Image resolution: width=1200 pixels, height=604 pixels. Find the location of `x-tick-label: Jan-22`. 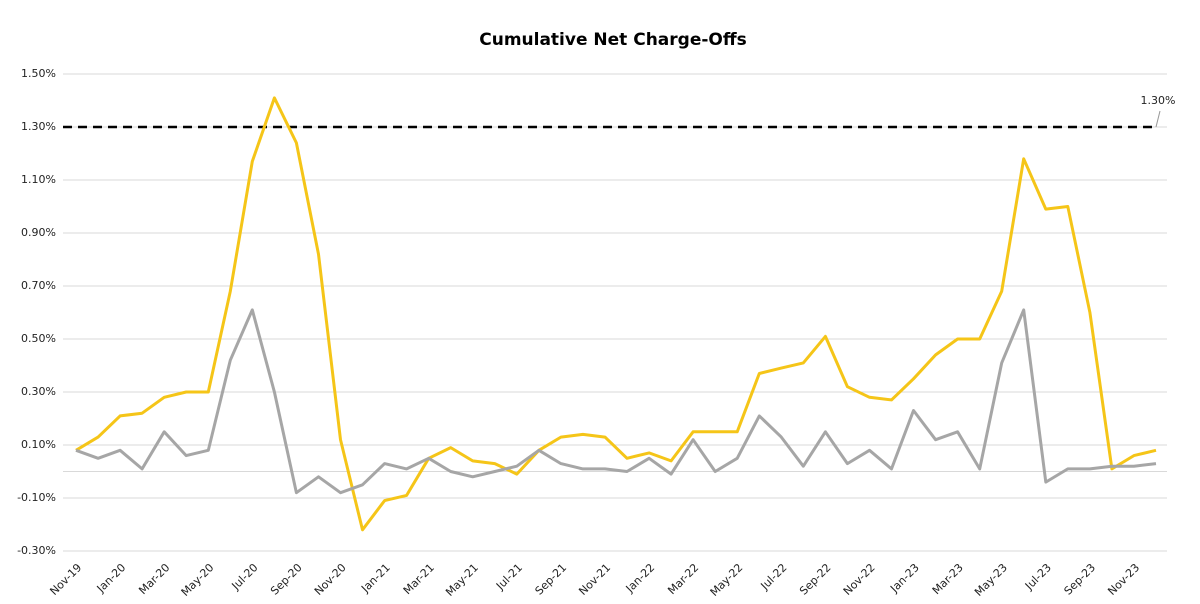

x-tick-label: Jan-22 is located at coordinates (640, 578).